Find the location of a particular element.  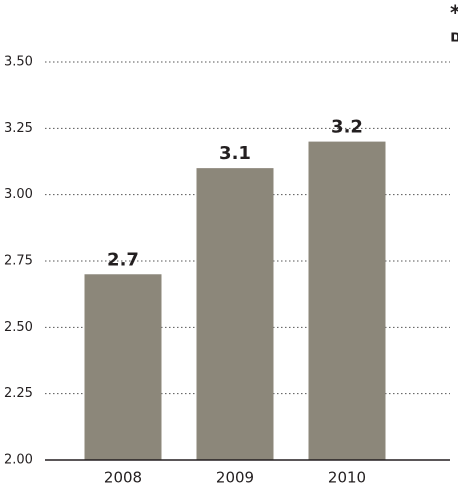

value-label: 2.7 is located at coordinates (123, 259).